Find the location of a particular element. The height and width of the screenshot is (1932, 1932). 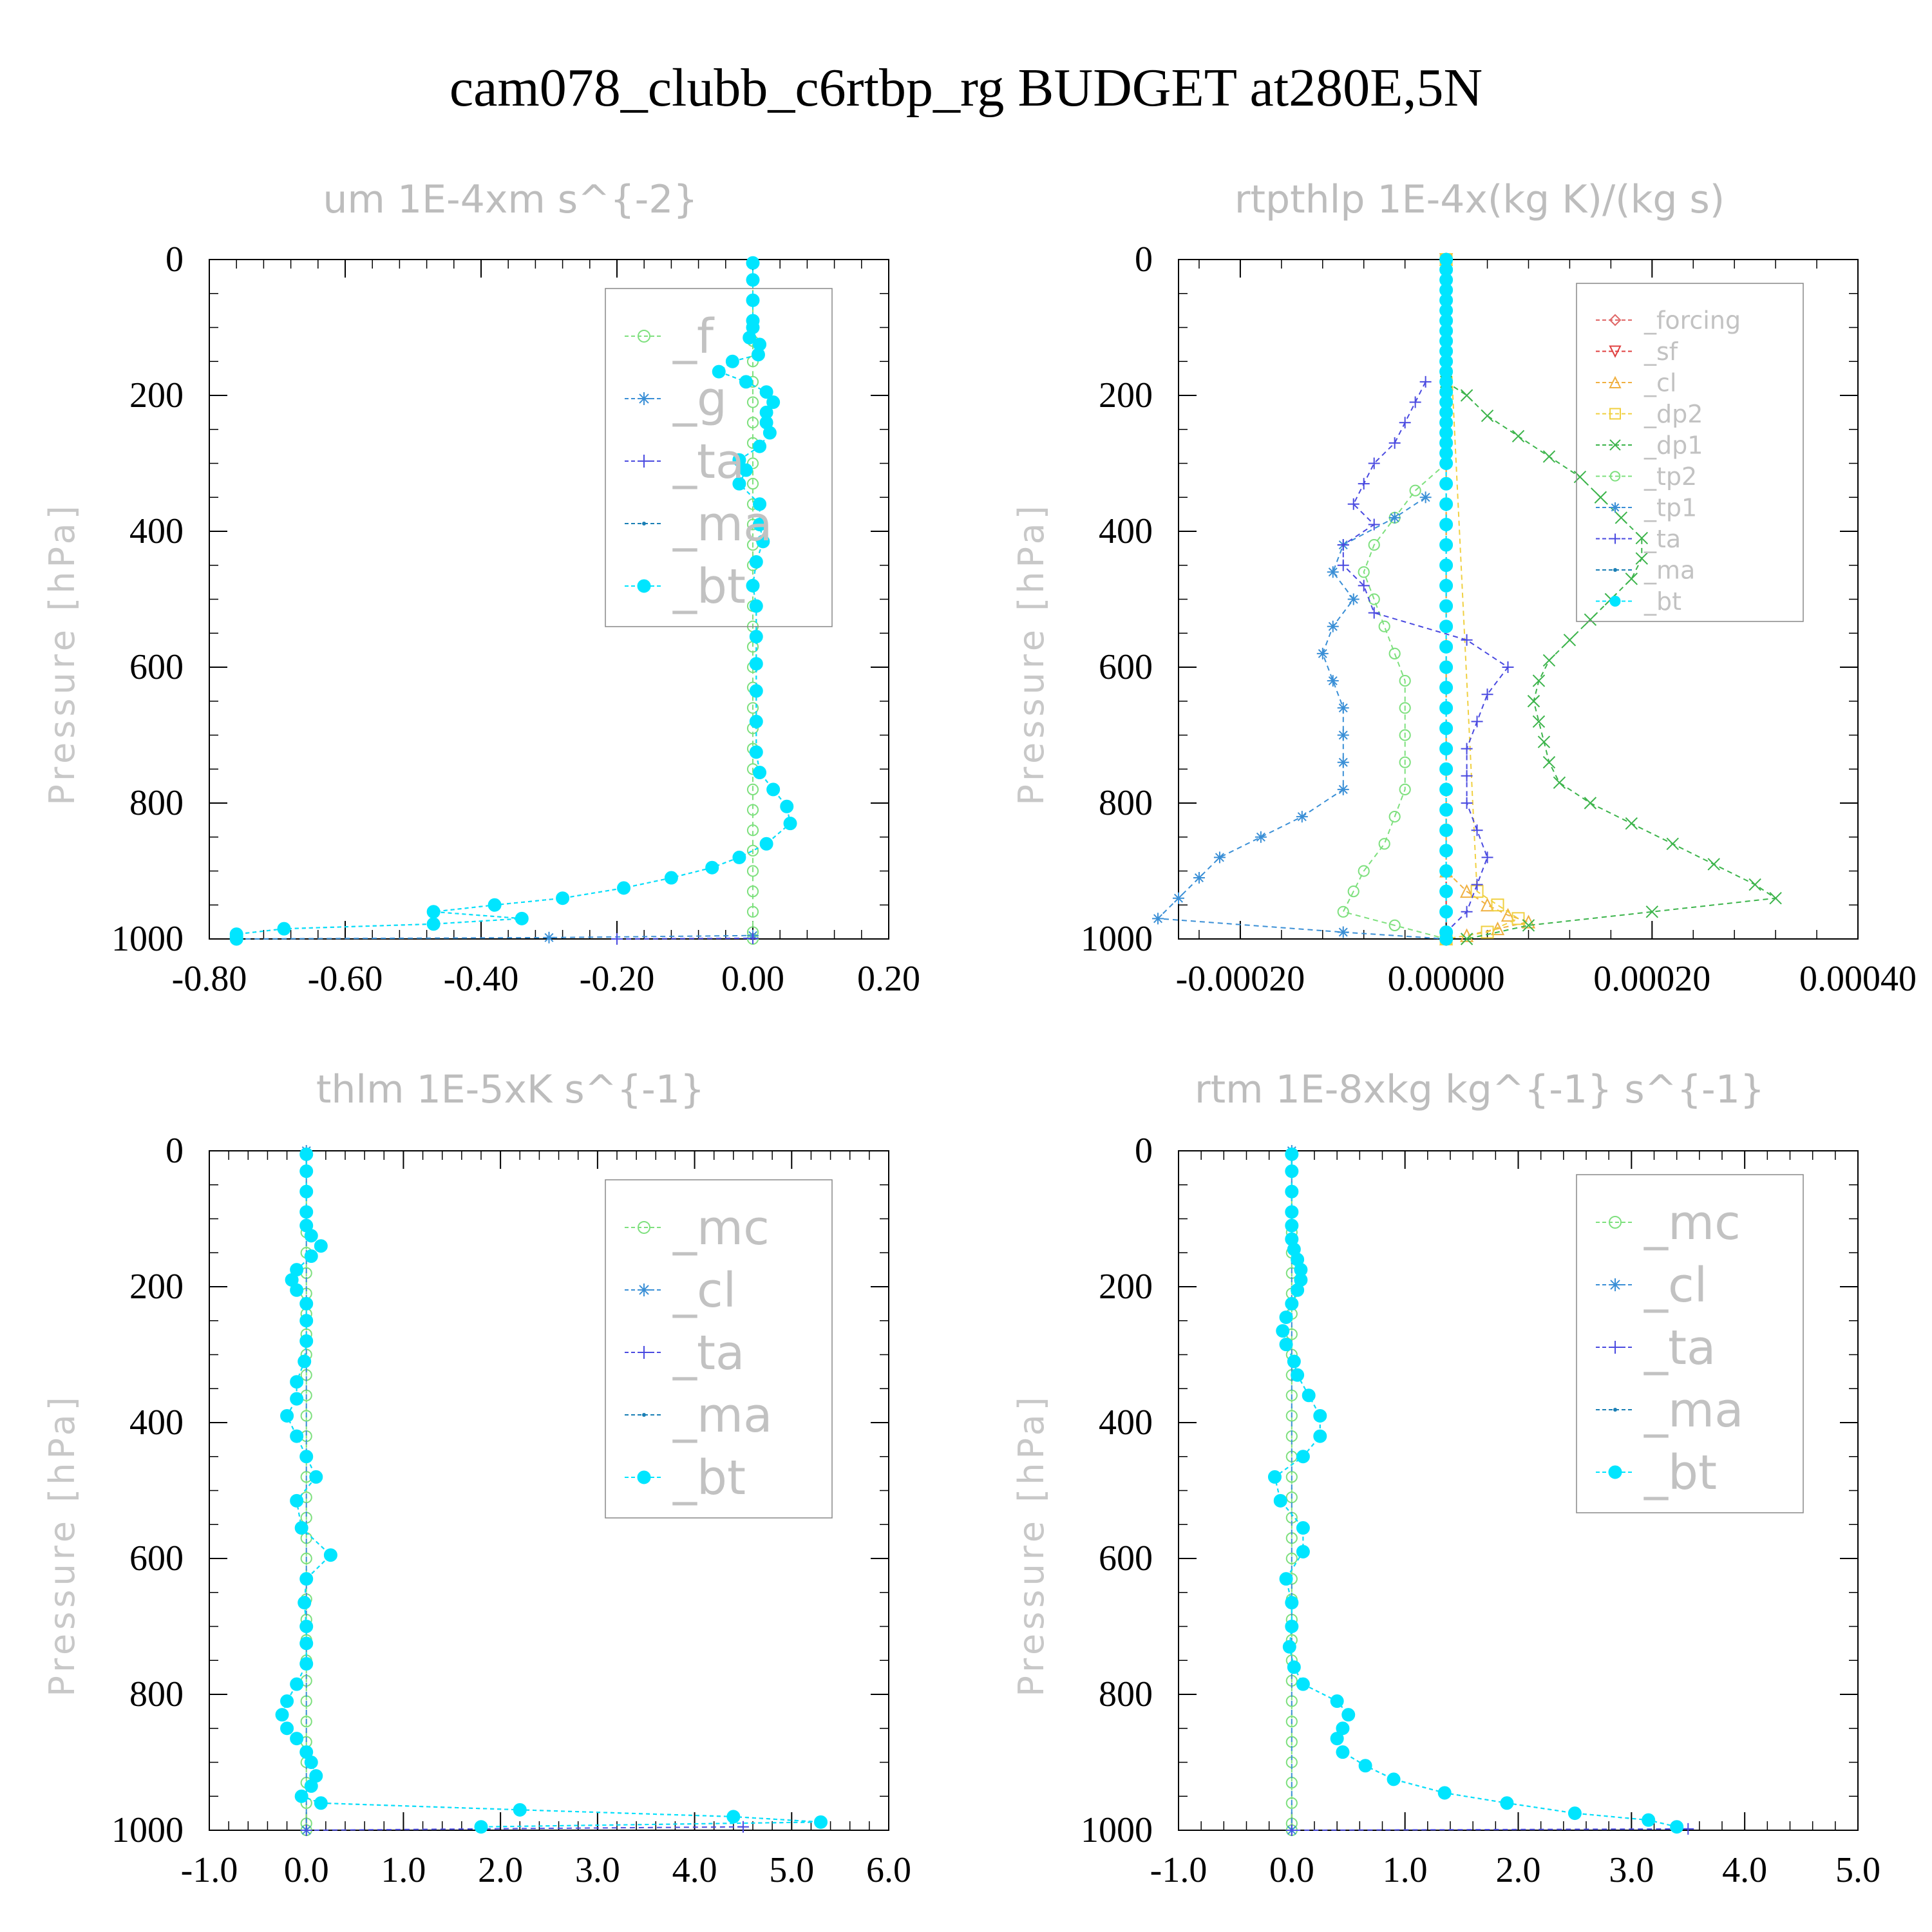

x-tick-label: 0.20 is located at coordinates (888, 979).